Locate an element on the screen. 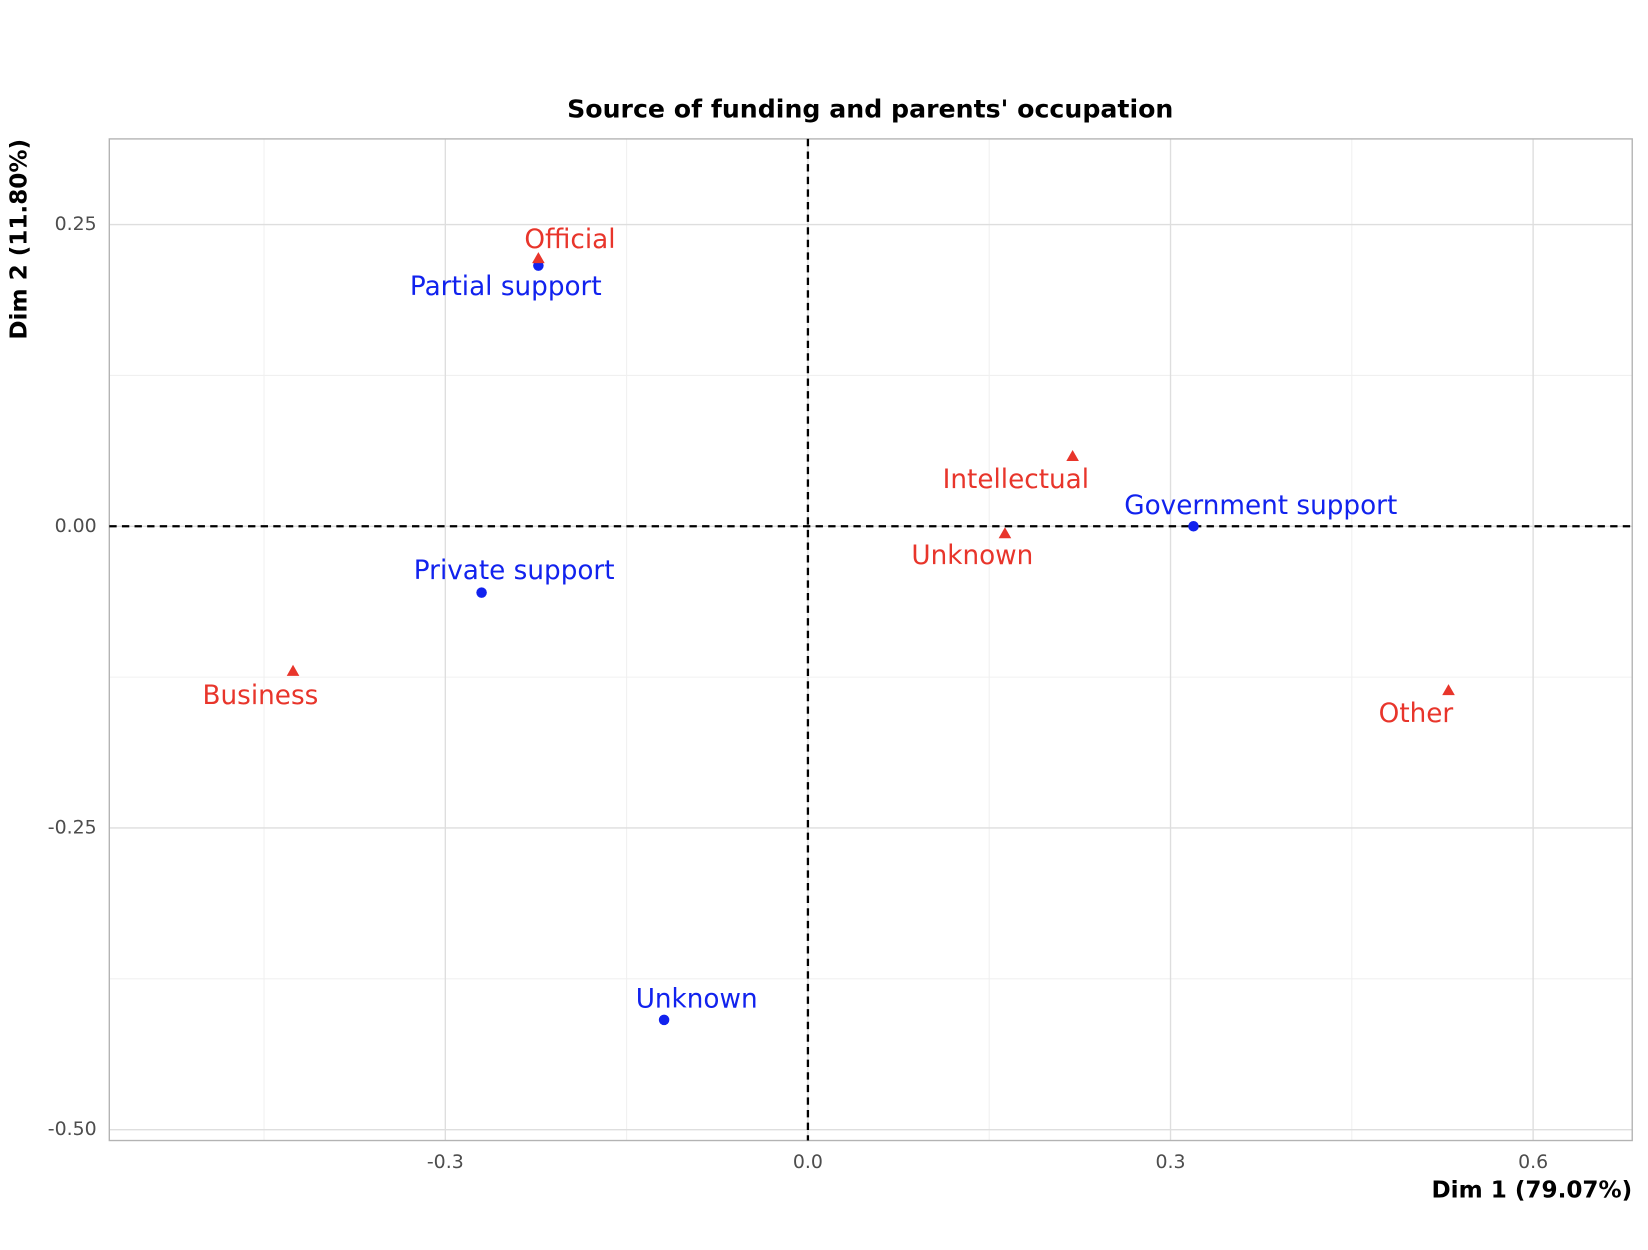 Image resolution: width=1648 pixels, height=1250 pixels. x-tick-label: 0.6 is located at coordinates (1533, 1162).